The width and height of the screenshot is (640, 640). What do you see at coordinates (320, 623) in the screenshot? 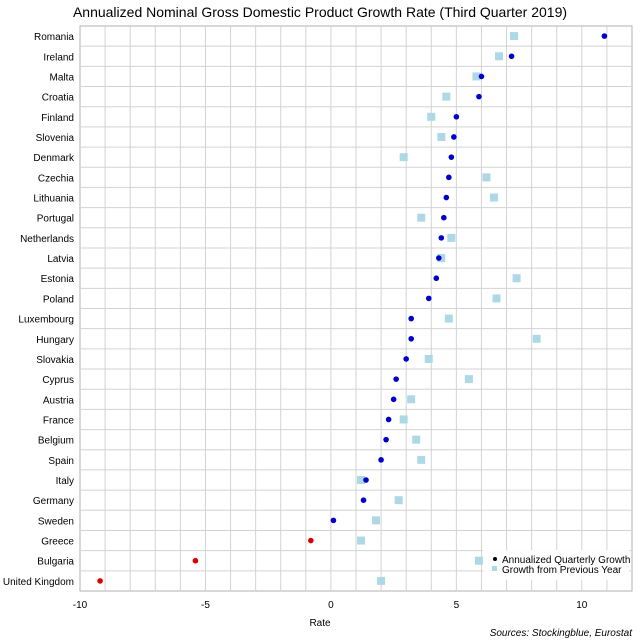
I see `x-axis-title: Rate` at bounding box center [320, 623].